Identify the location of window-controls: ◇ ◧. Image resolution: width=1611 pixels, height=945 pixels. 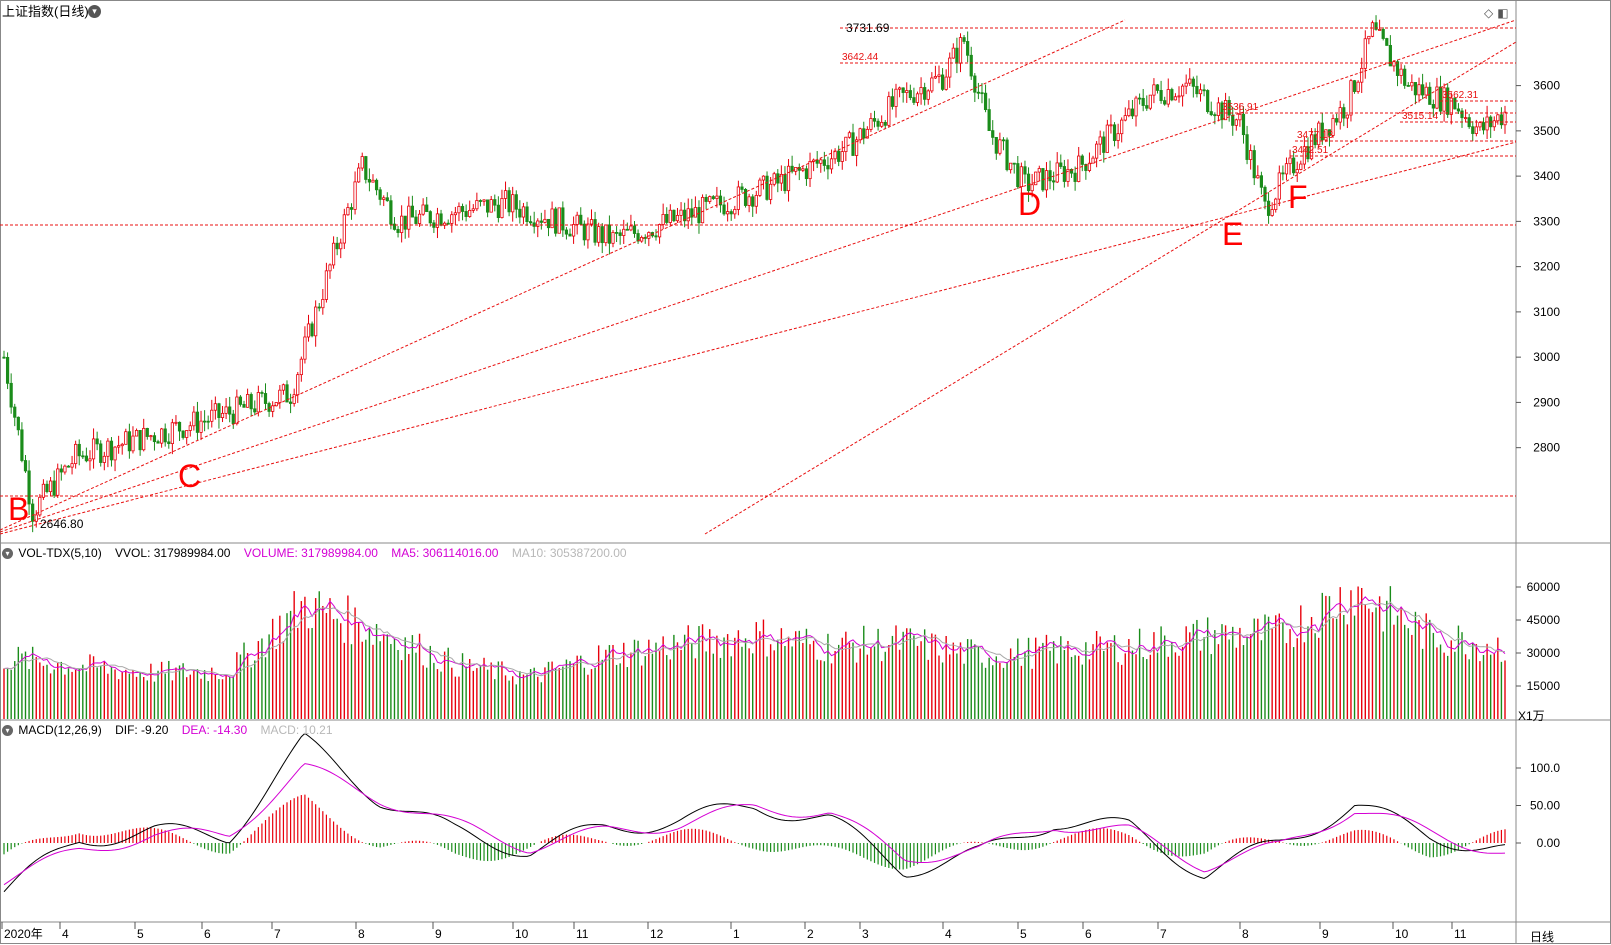
(1498, 13).